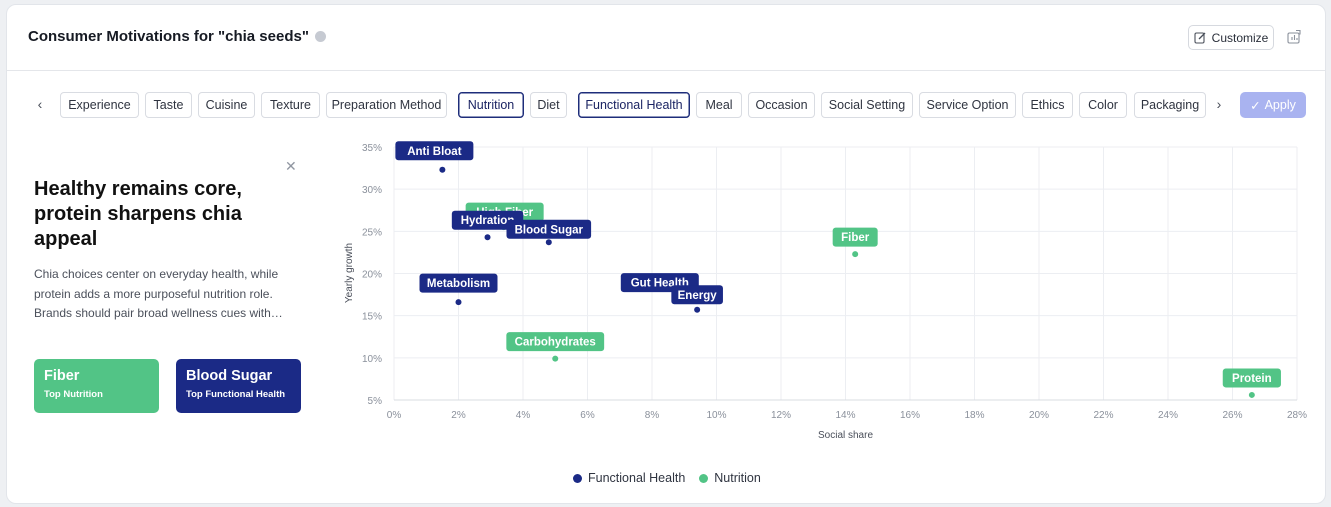 Image resolution: width=1331 pixels, height=507 pixels. I want to click on check-icon: ✓, so click(1255, 105).